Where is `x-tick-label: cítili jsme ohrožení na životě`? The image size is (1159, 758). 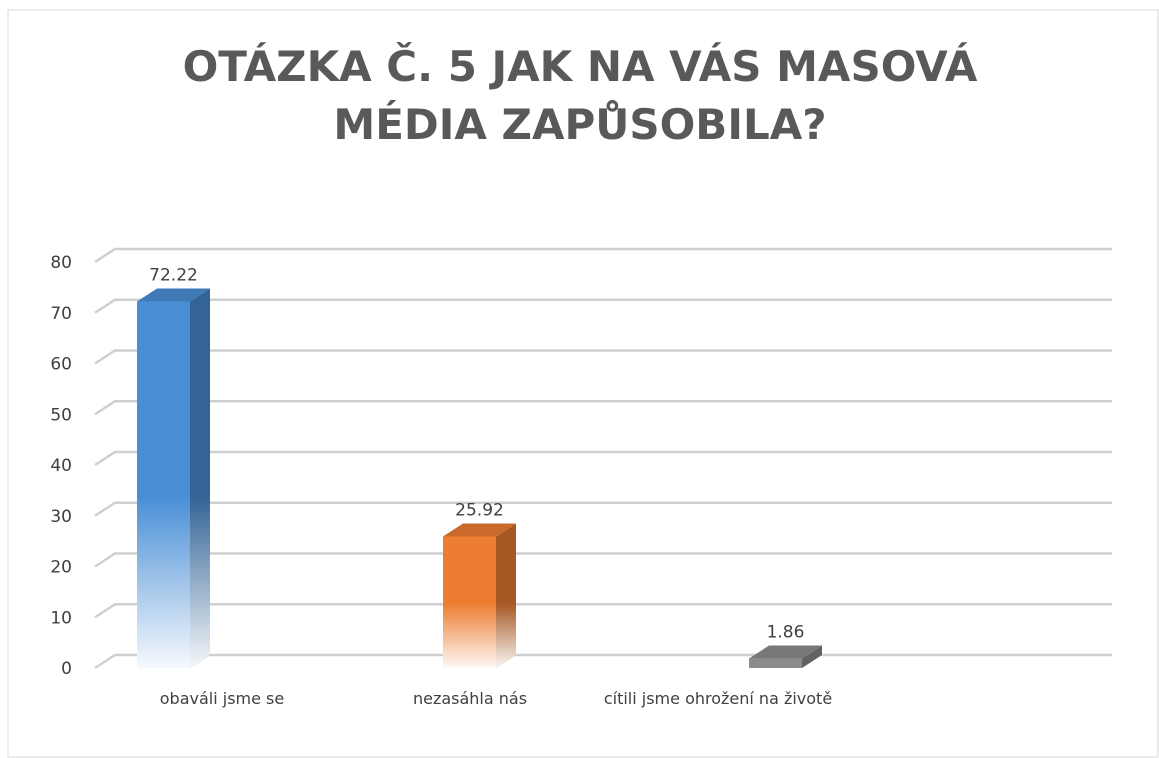
x-tick-label: cítili jsme ohrožení na životě is located at coordinates (718, 698).